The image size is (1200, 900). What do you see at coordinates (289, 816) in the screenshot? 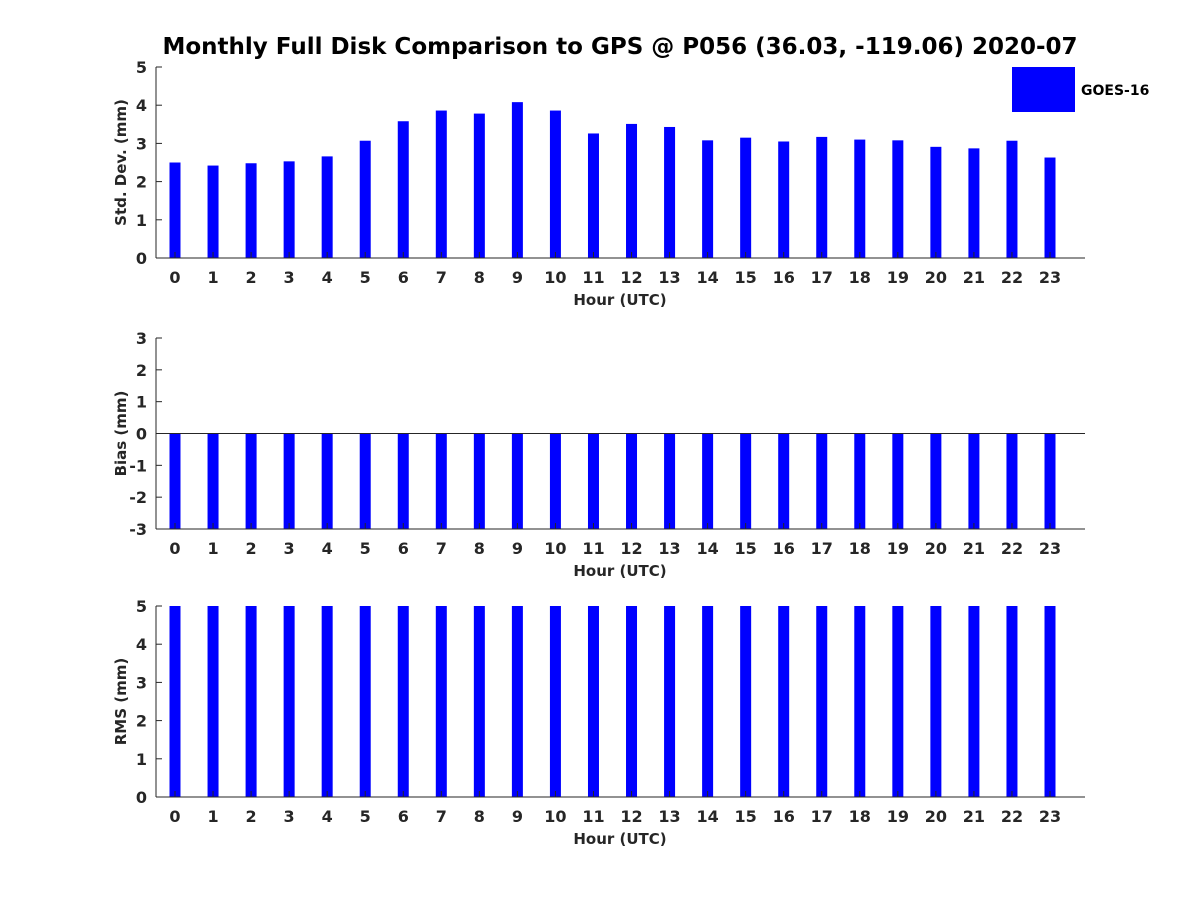
I see `rms-xtick-label-3: 3` at bounding box center [289, 816].